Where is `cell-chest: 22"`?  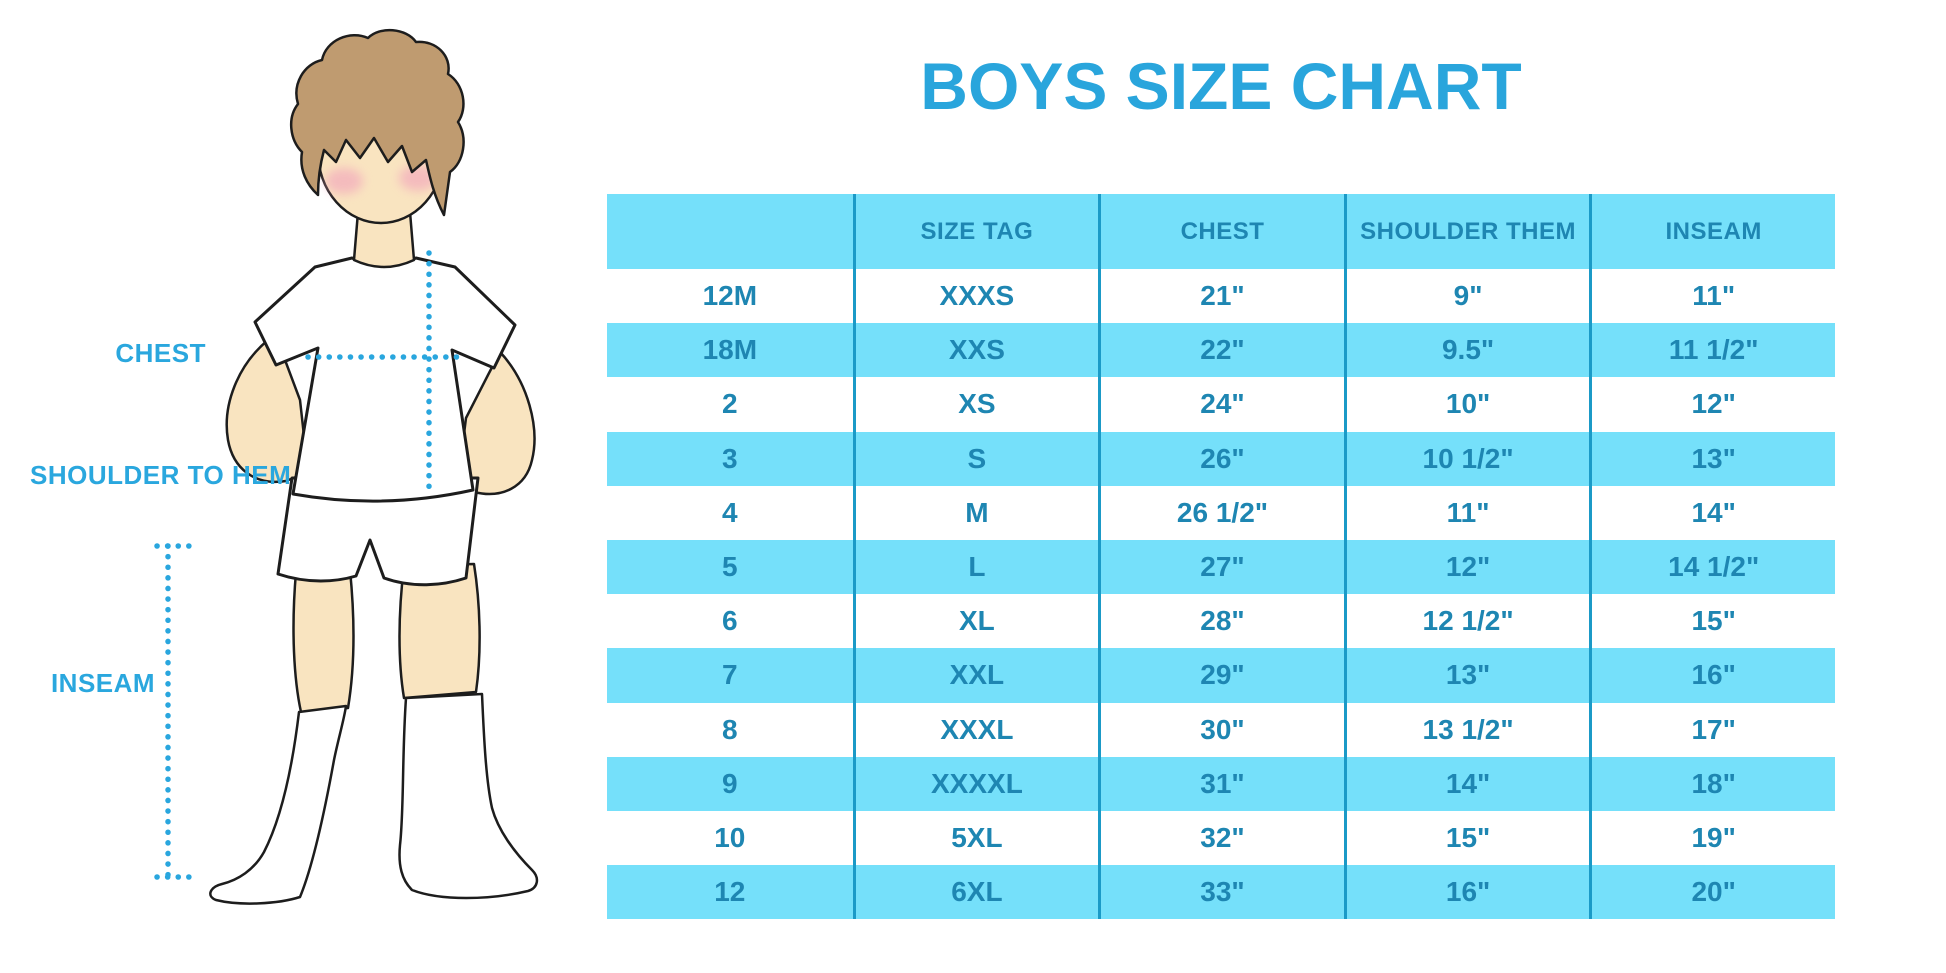 cell-chest: 22" is located at coordinates (1221, 350).